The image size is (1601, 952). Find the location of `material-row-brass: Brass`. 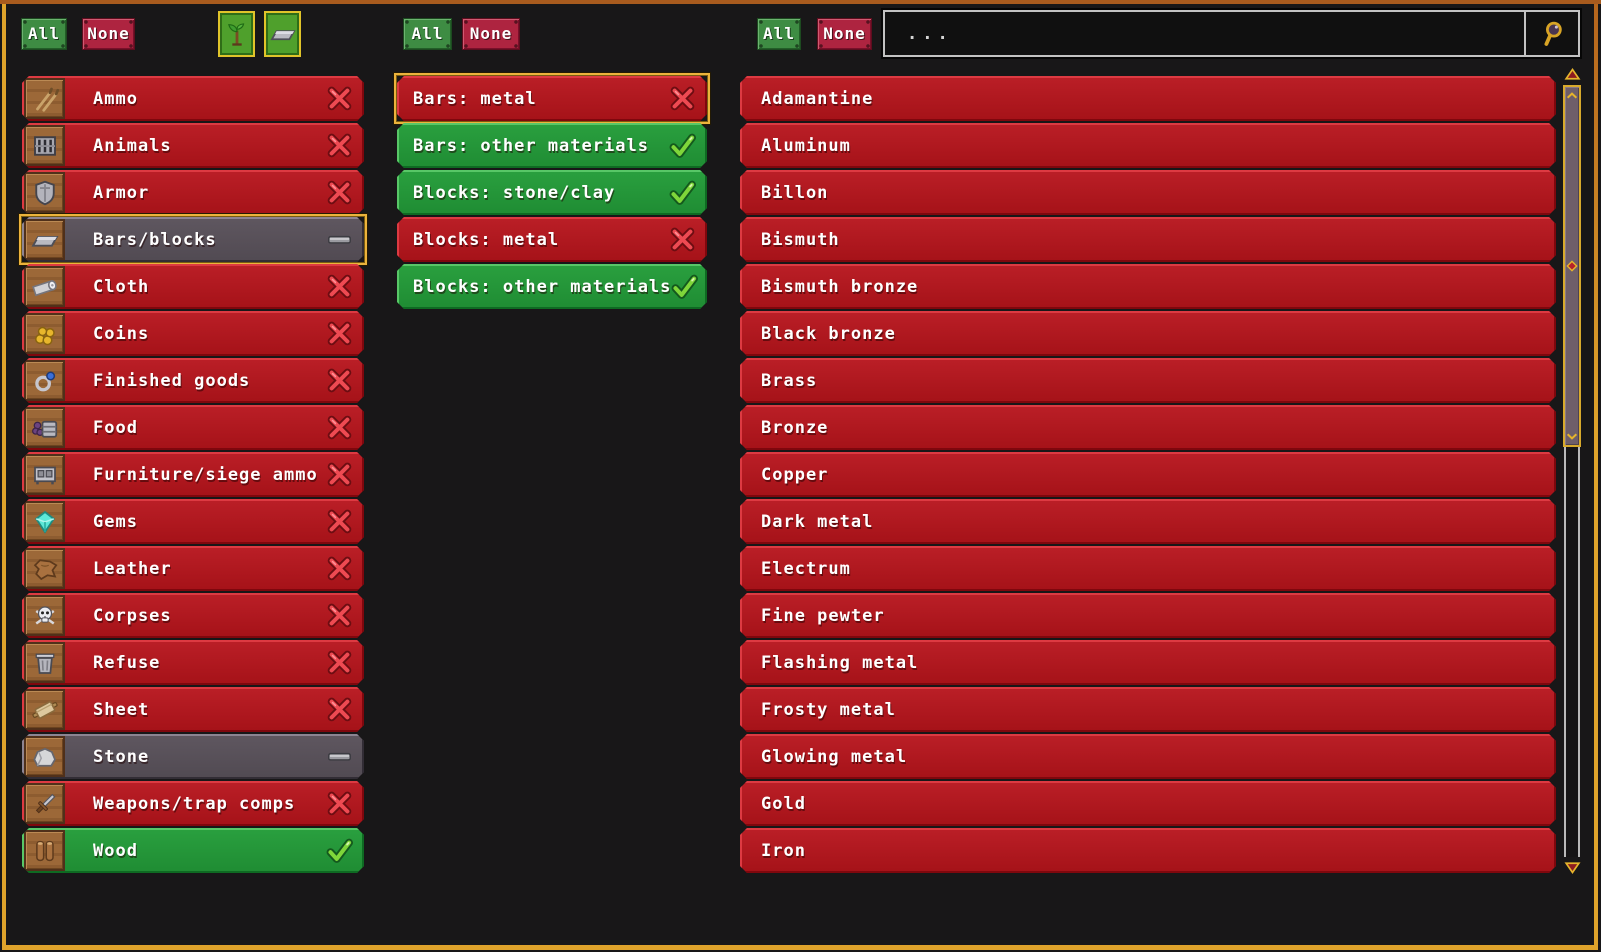

material-row-brass: Brass is located at coordinates (1148, 380).